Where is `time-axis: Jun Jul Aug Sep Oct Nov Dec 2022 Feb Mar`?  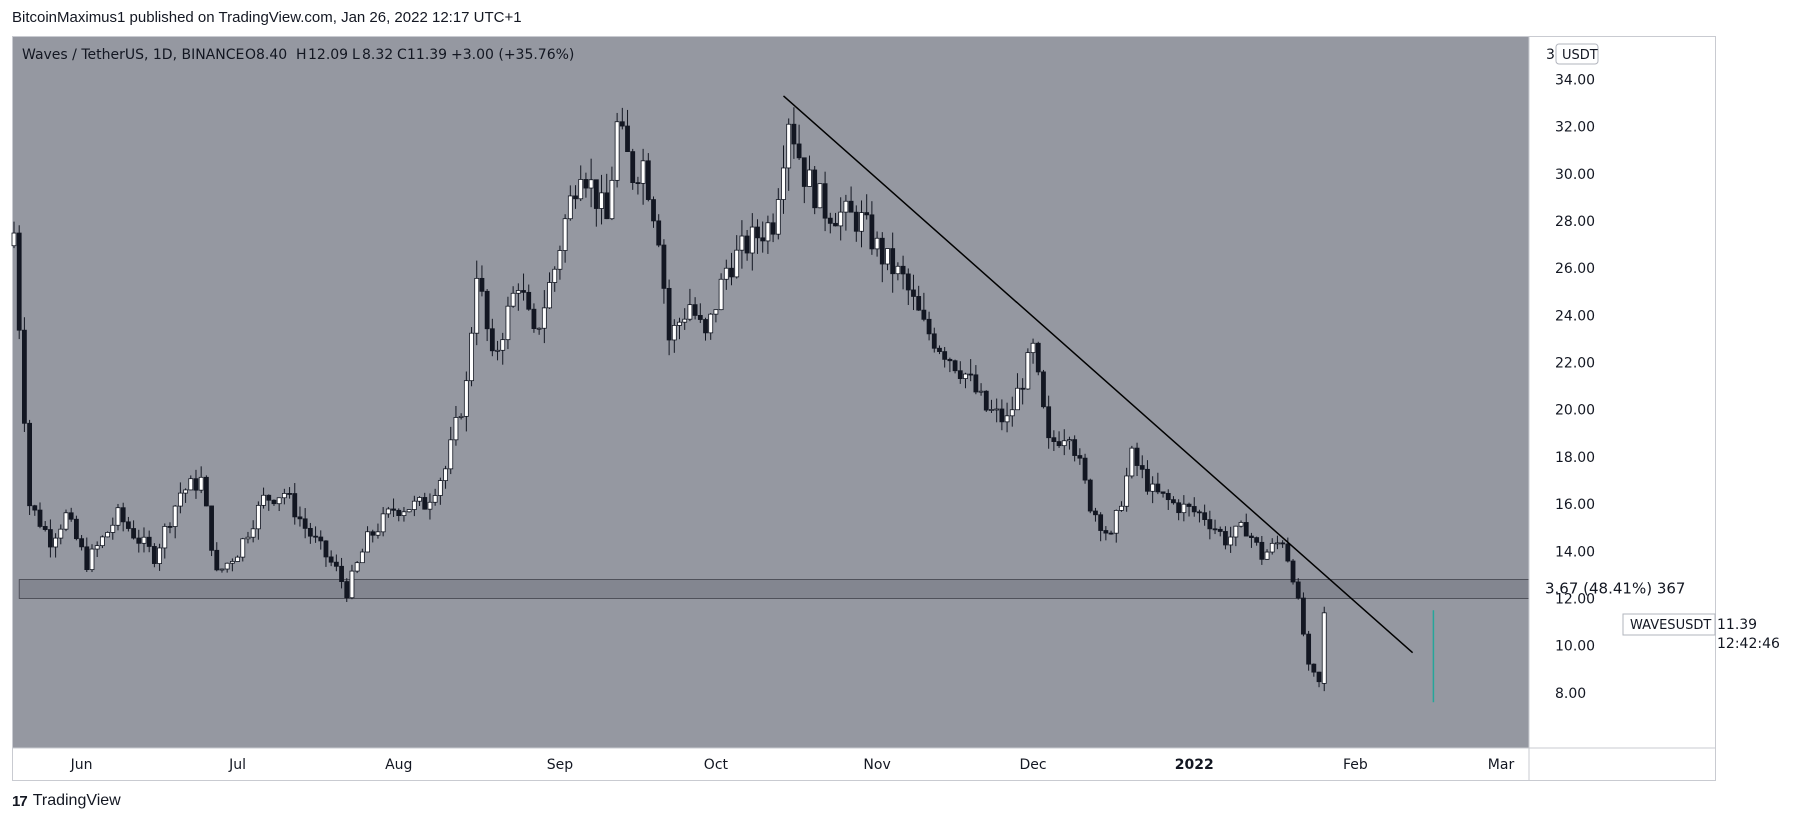
time-axis: Jun Jul Aug Sep Oct Nov Dec 2022 Feb Mar is located at coordinates (864, 760).